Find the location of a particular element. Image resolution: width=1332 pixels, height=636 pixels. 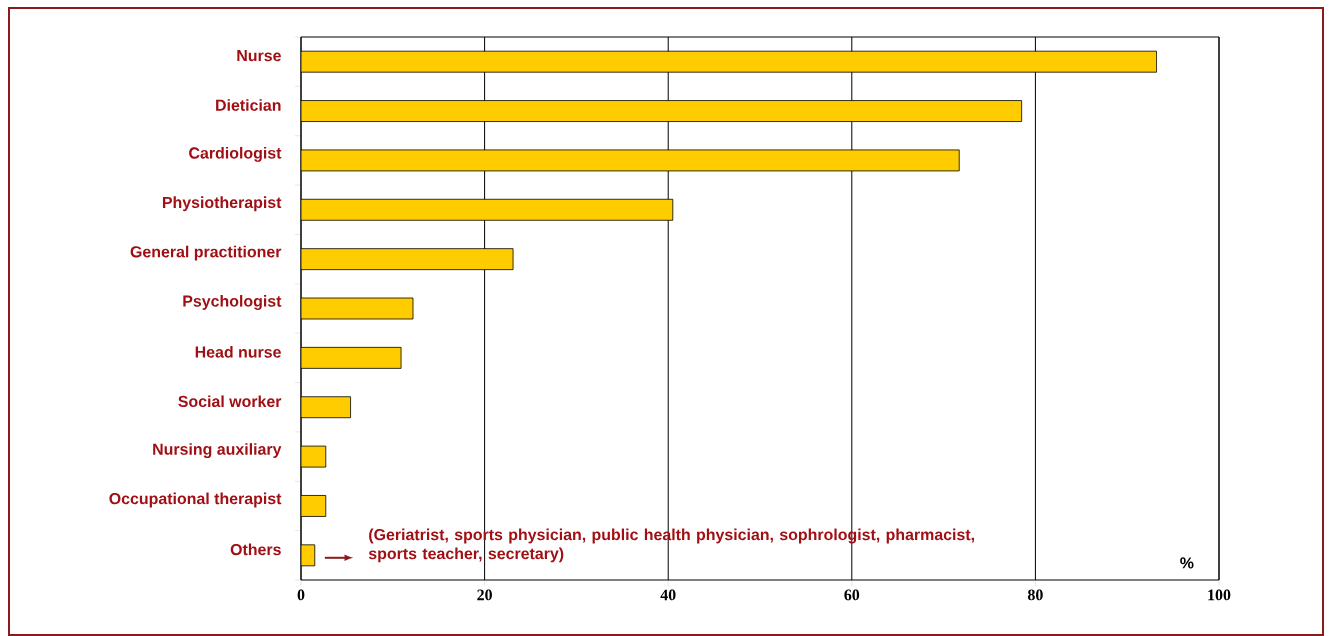

y-tick-label: General practitioner is located at coordinates (206, 253).